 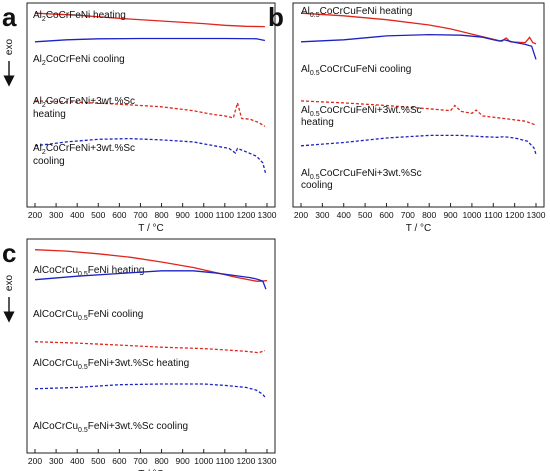 I want to click on panel-label: c, so click(x=9, y=253).